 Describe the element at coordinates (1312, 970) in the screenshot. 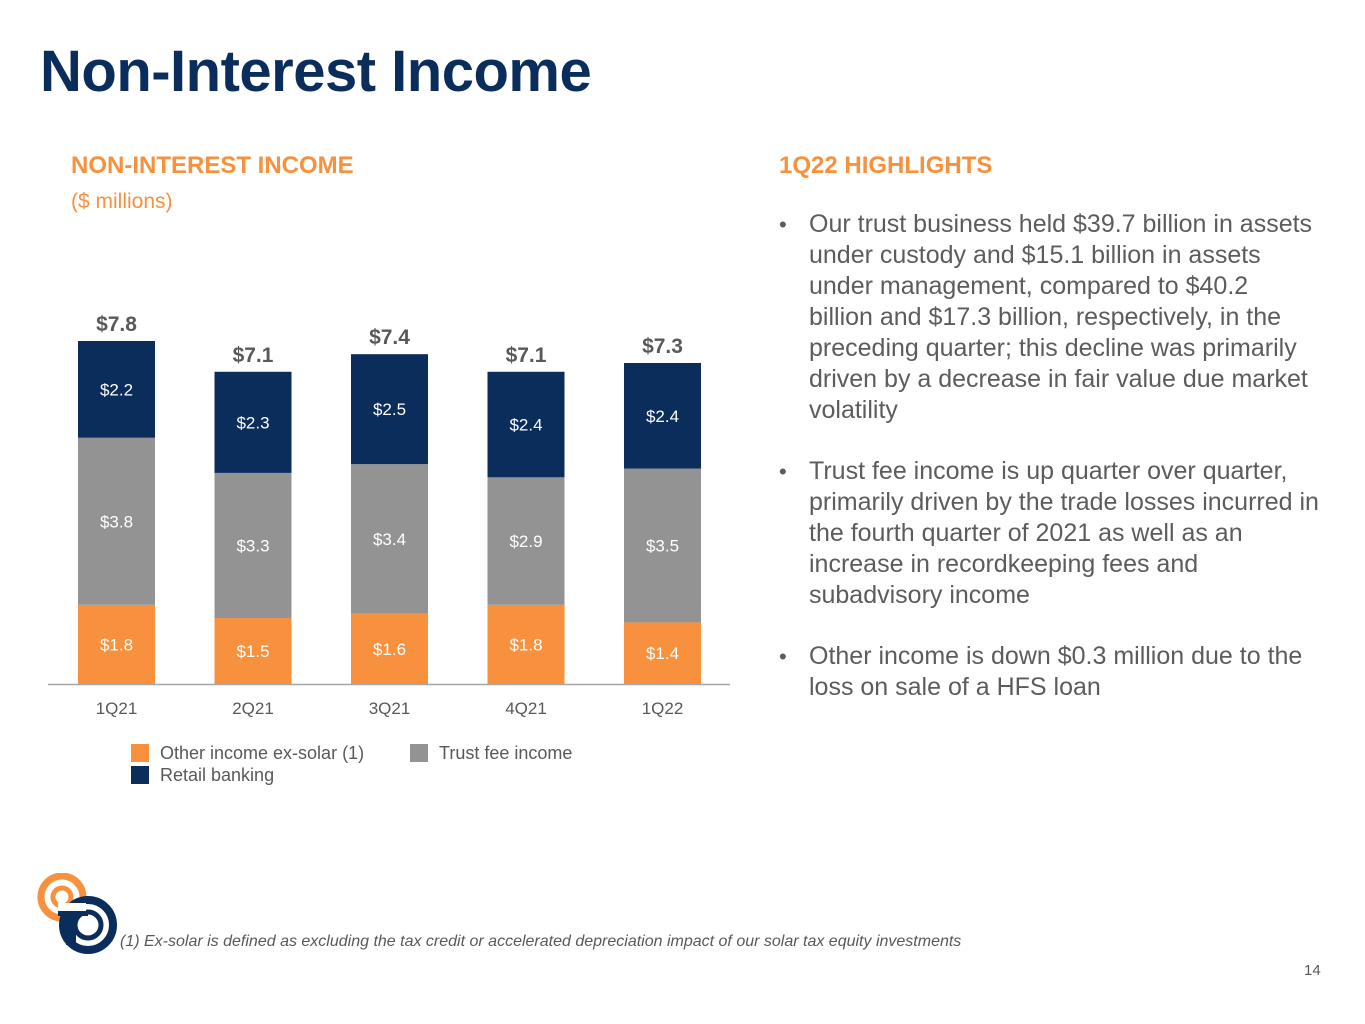

I see `page-number: 14` at that location.